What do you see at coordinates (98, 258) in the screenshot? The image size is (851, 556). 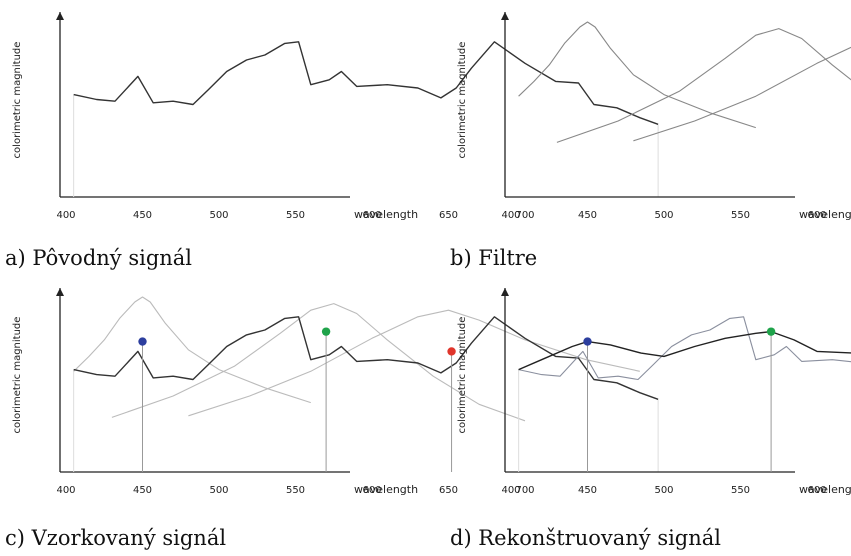 I see `panel-caption: a) Pôvodný signál` at bounding box center [98, 258].